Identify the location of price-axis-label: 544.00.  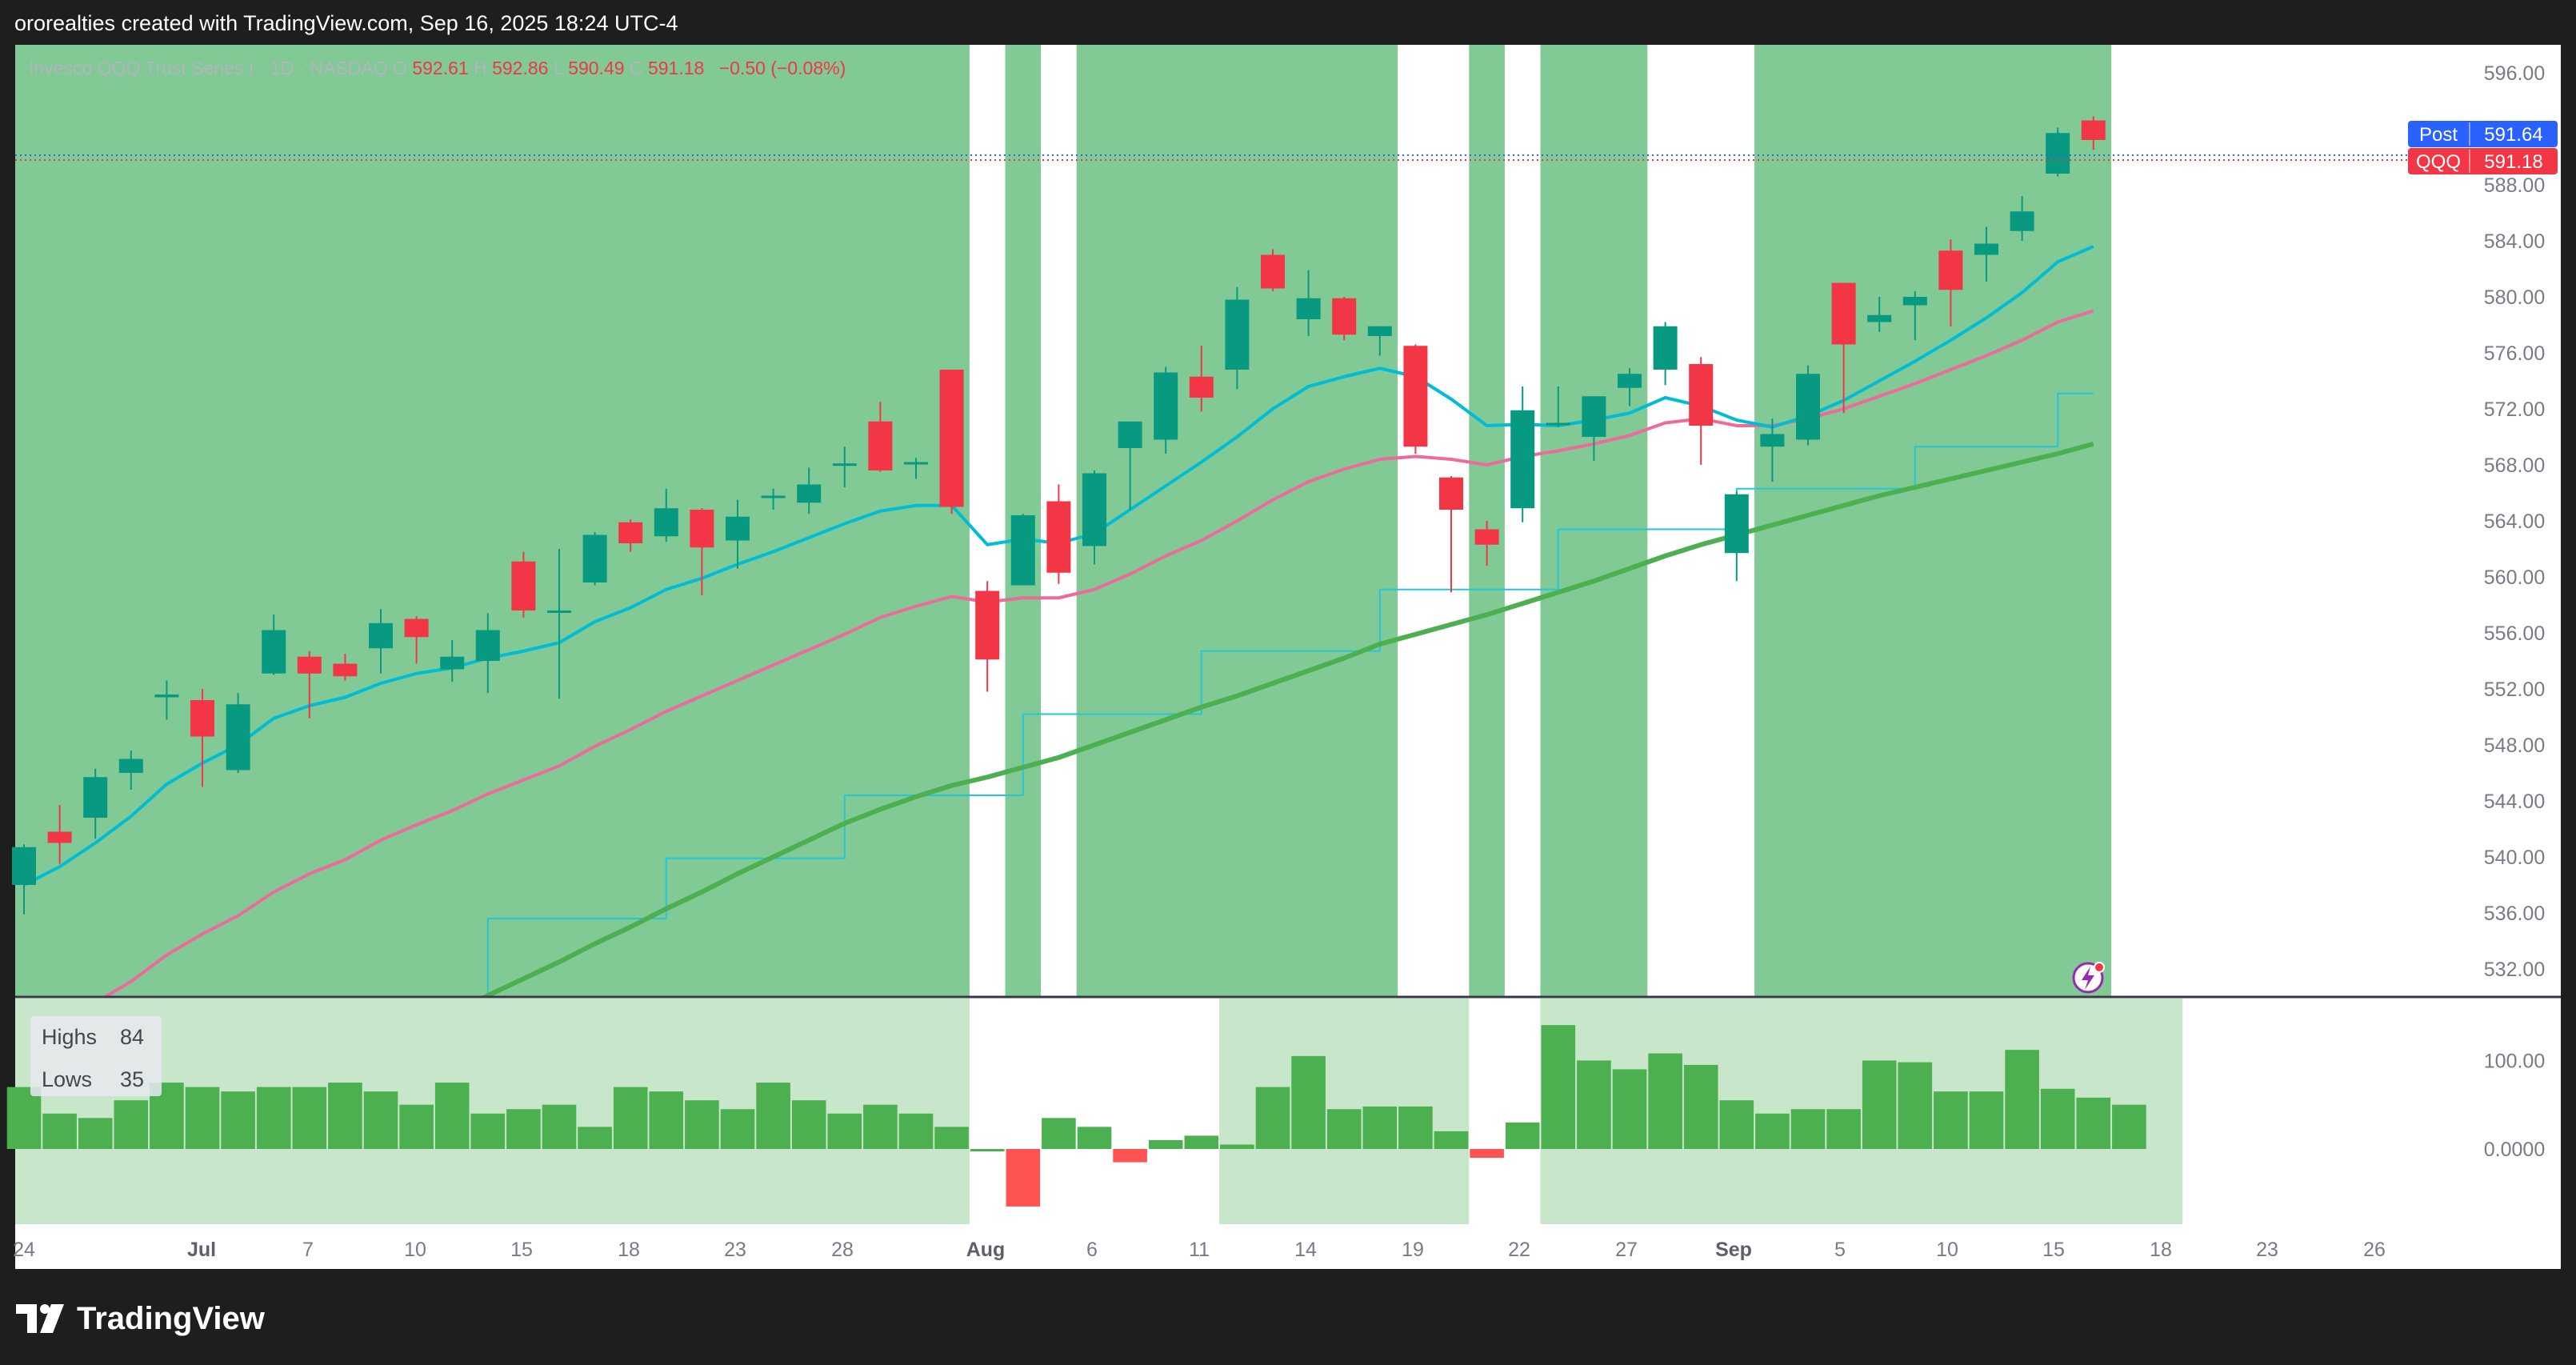
(2514, 802).